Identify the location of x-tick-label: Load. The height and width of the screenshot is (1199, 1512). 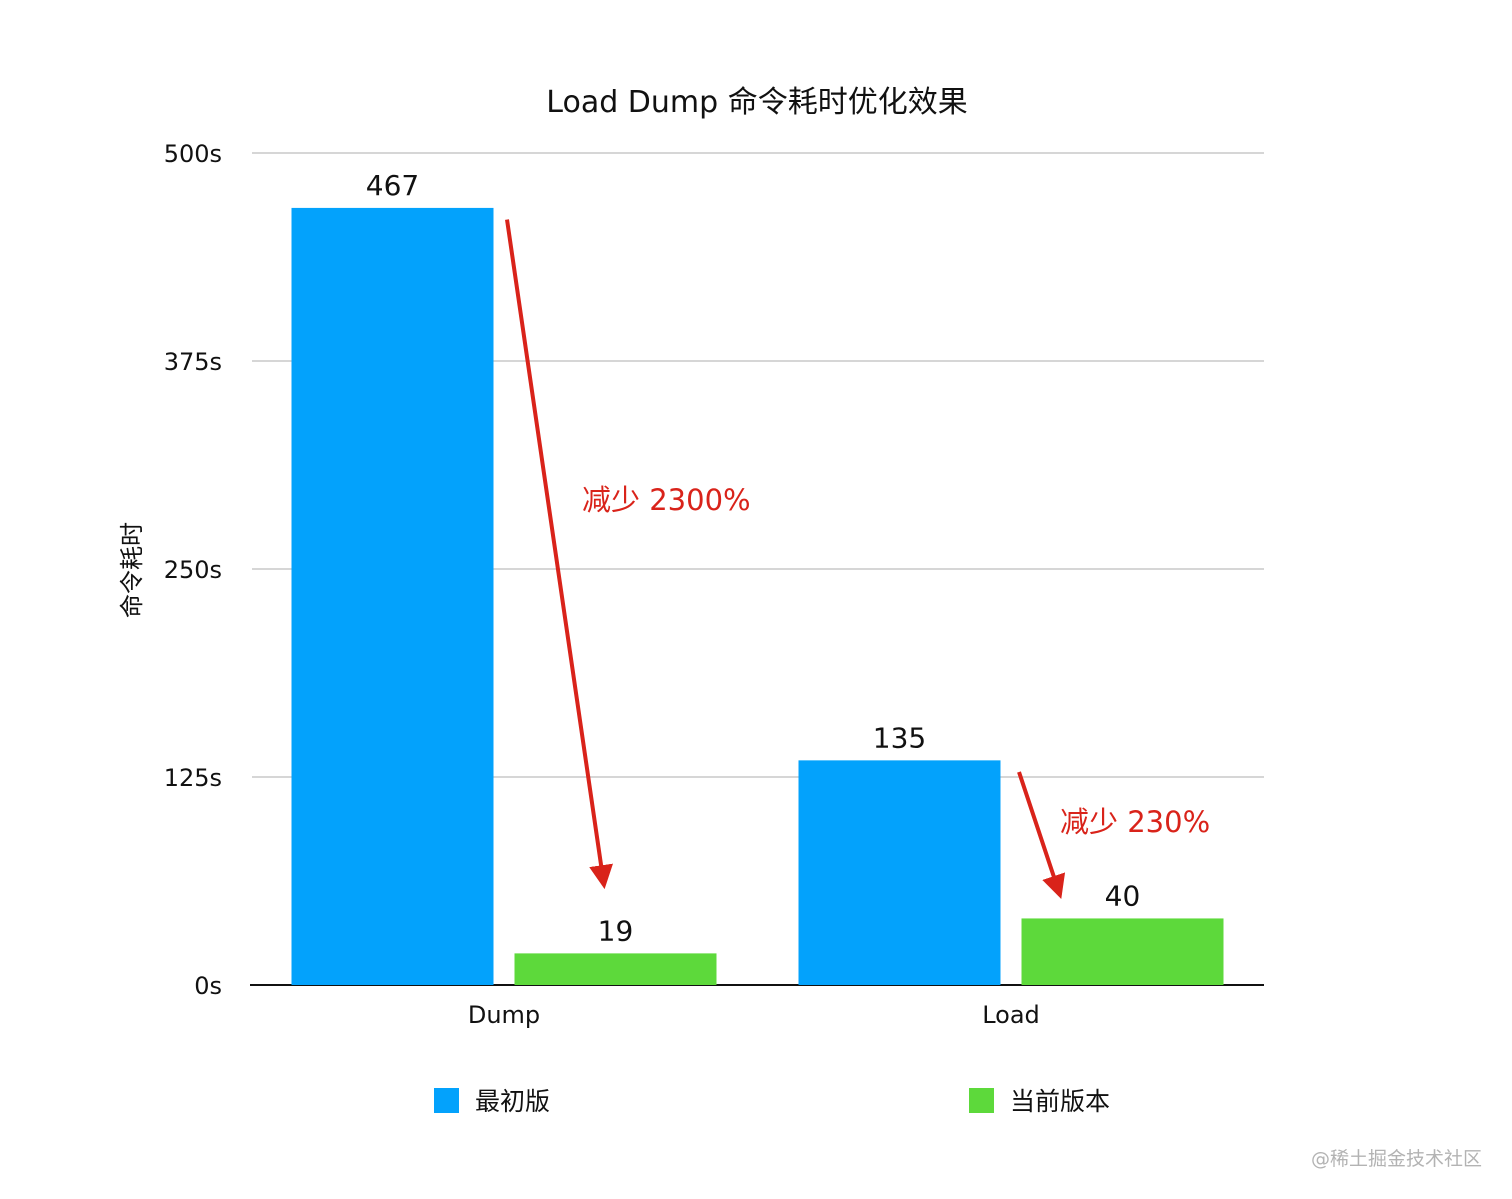
(1011, 1015).